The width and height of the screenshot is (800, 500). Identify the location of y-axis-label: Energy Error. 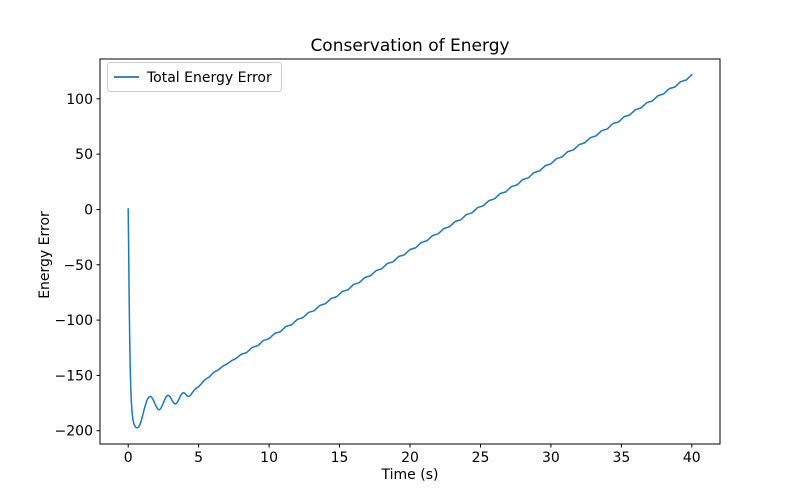
(45, 255).